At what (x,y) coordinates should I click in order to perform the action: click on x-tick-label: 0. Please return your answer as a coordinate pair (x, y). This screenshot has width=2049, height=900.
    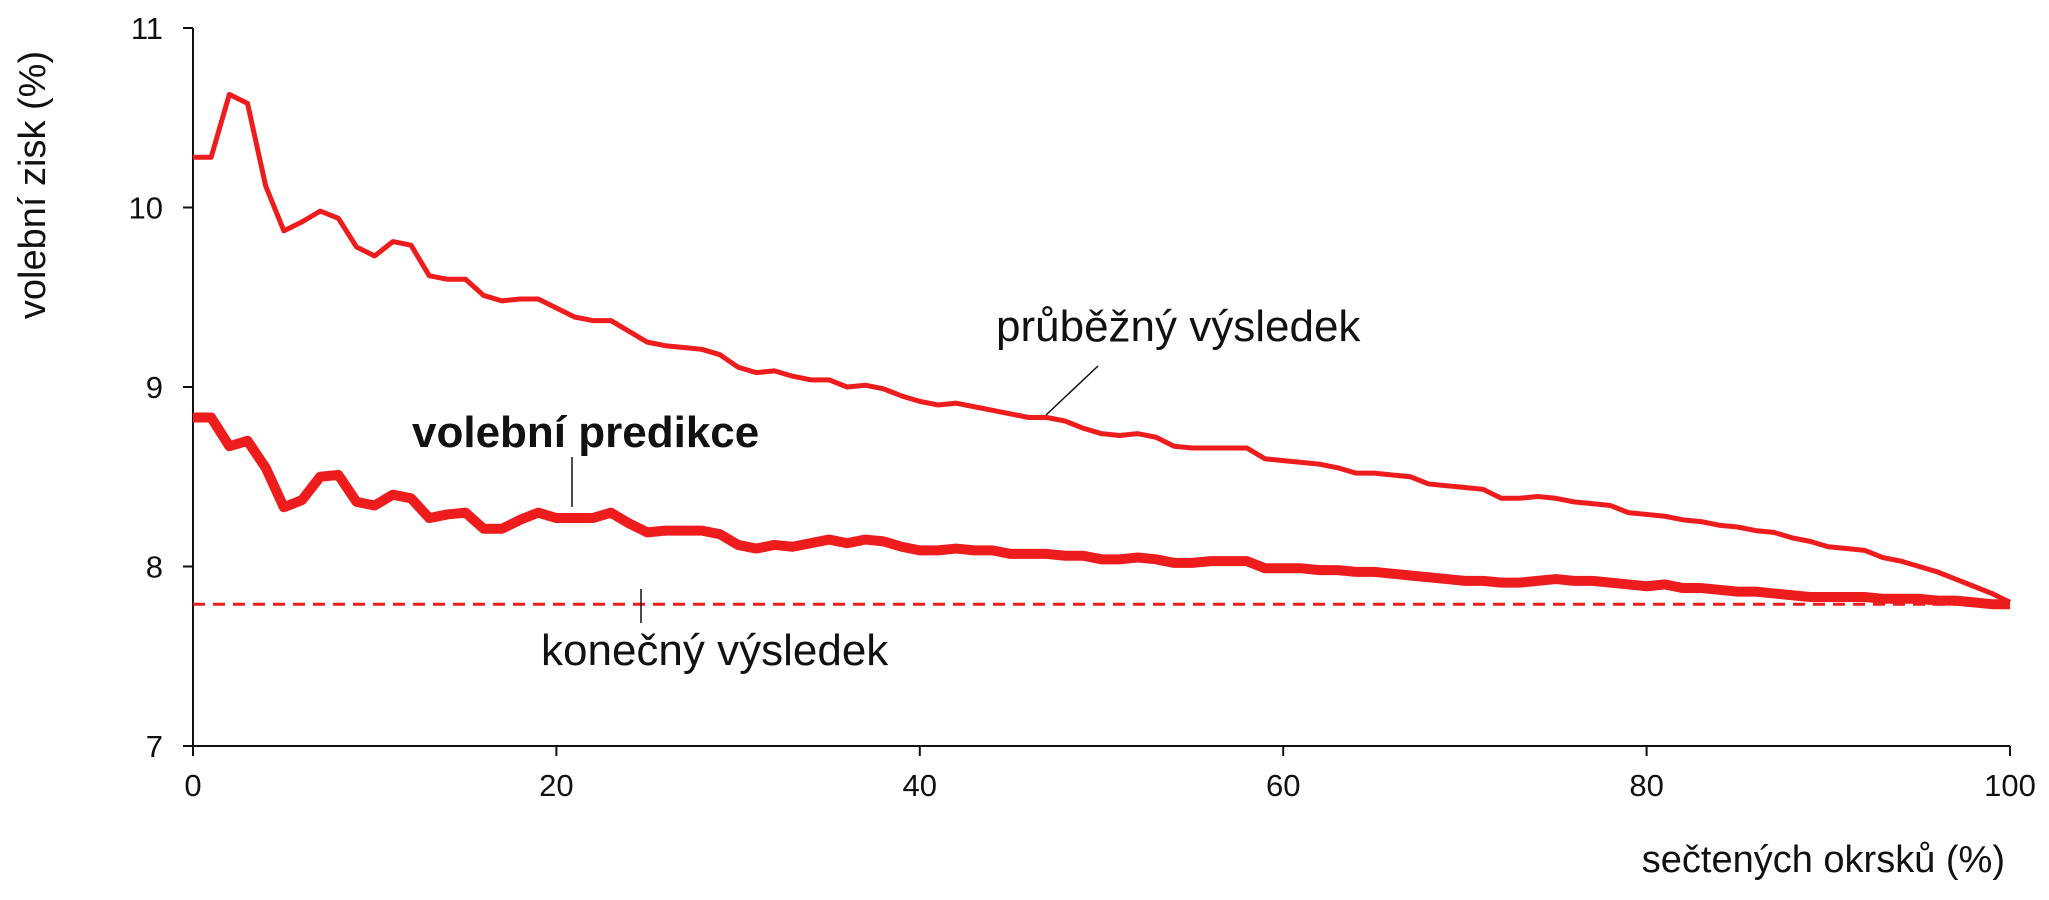
    Looking at the image, I should click on (192, 785).